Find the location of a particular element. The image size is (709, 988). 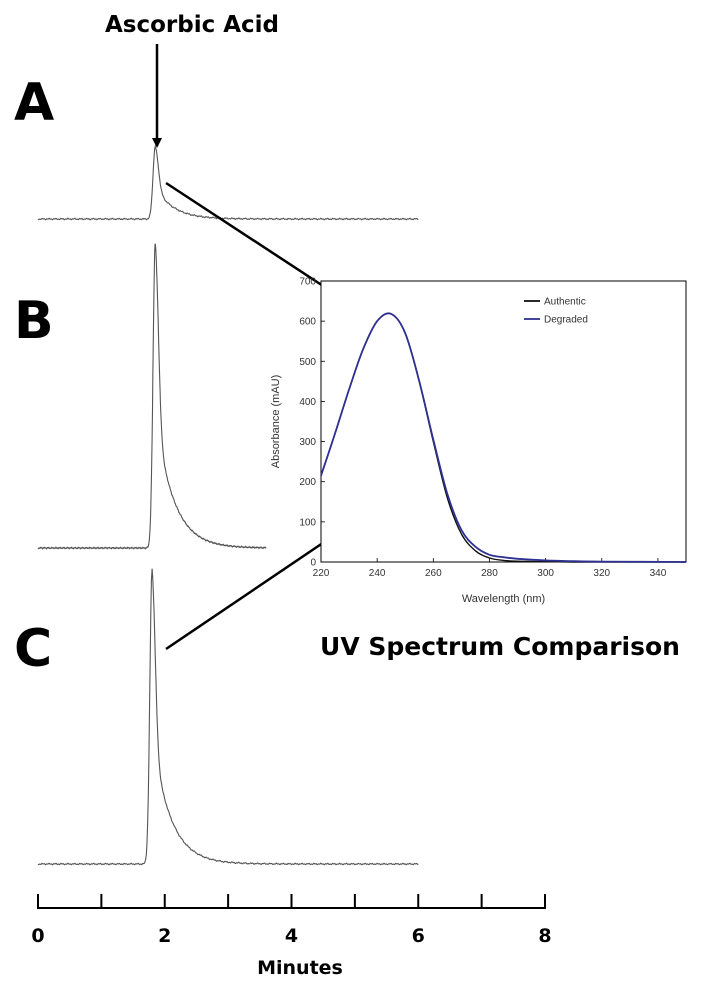

time-axis-tick-label: 4 is located at coordinates (291, 936).